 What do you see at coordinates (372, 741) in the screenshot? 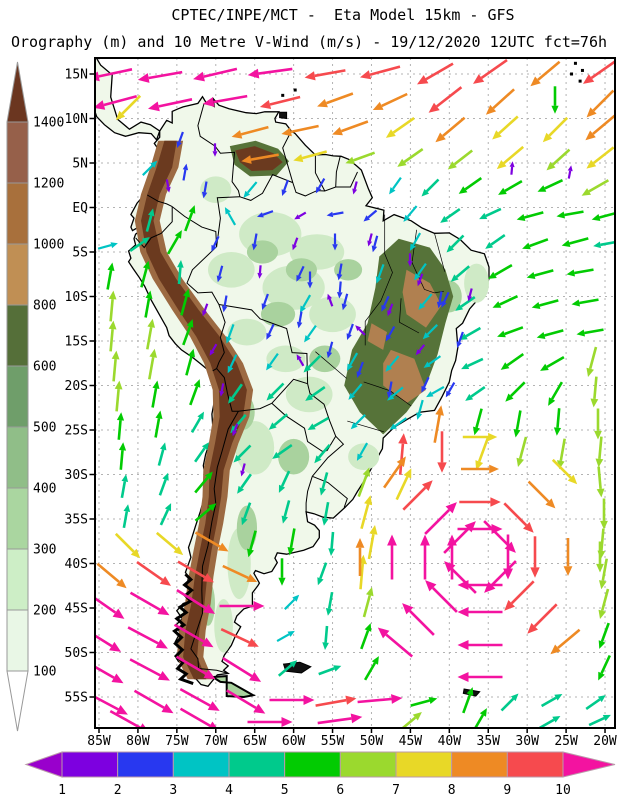
I see `lon-label: 50W` at bounding box center [372, 741].